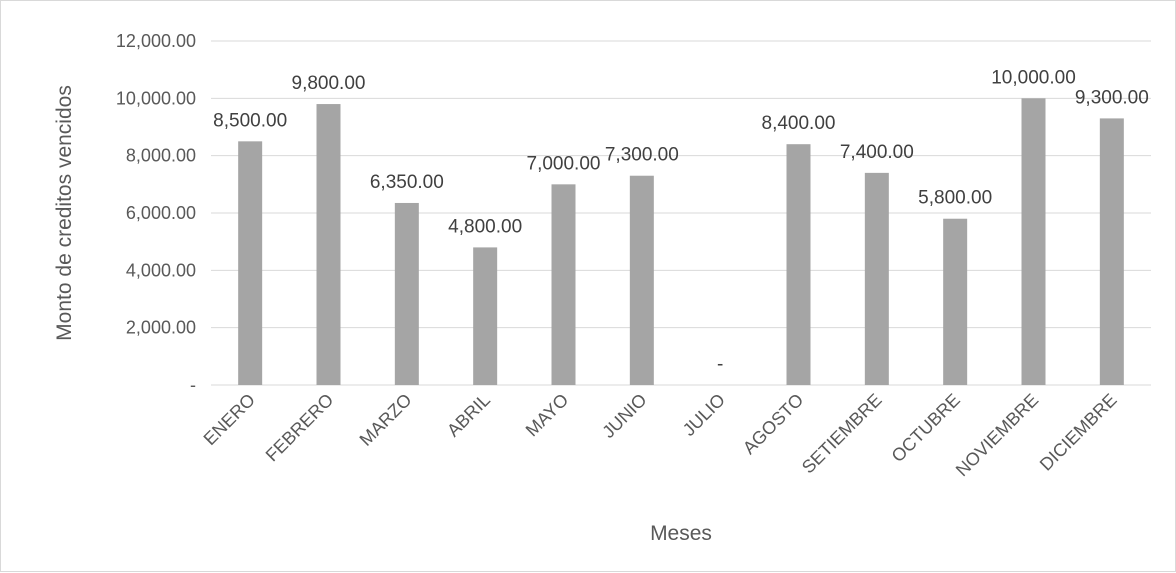  Describe the element at coordinates (926, 428) in the screenshot. I see `x-tick-label: OCTUBRE` at that location.